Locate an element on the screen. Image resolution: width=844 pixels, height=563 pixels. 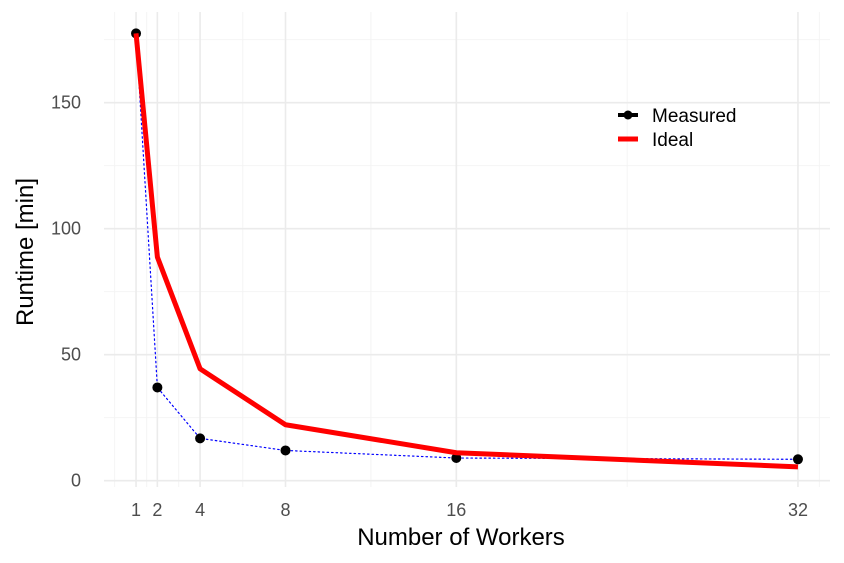
x-tick-label: 1 is located at coordinates (136, 510).